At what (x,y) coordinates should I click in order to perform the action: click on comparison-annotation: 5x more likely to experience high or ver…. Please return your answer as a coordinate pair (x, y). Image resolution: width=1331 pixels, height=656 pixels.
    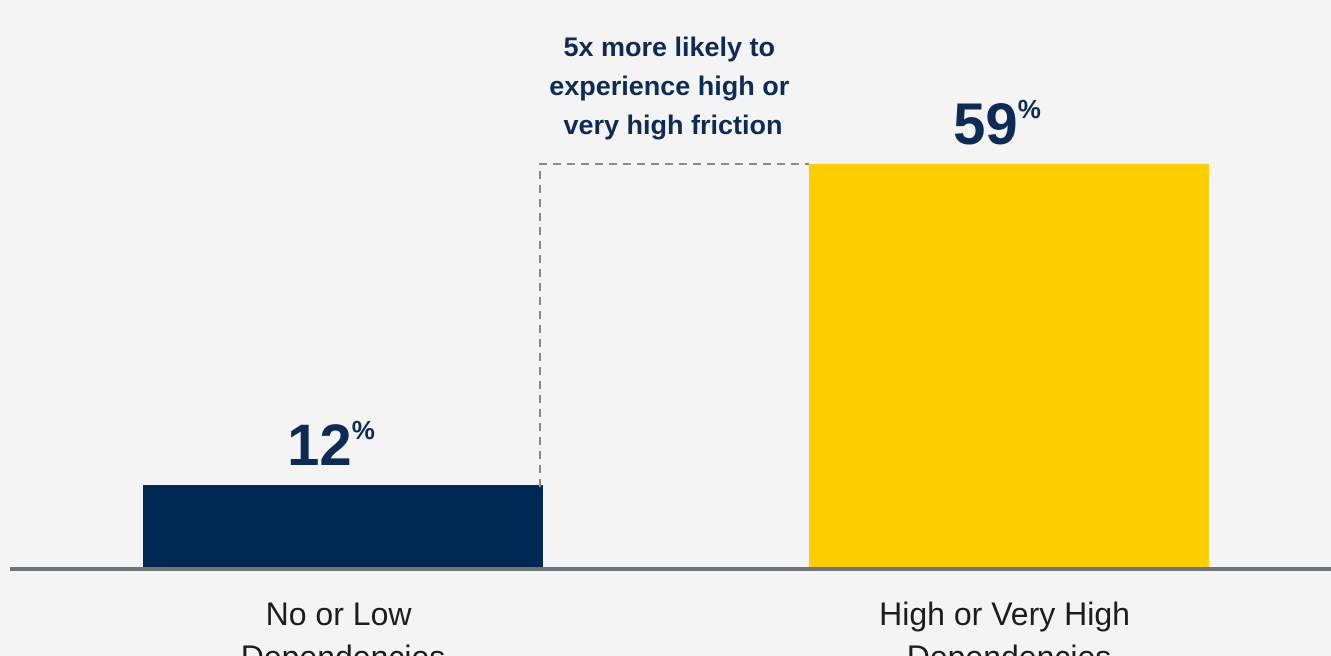
    Looking at the image, I should click on (673, 86).